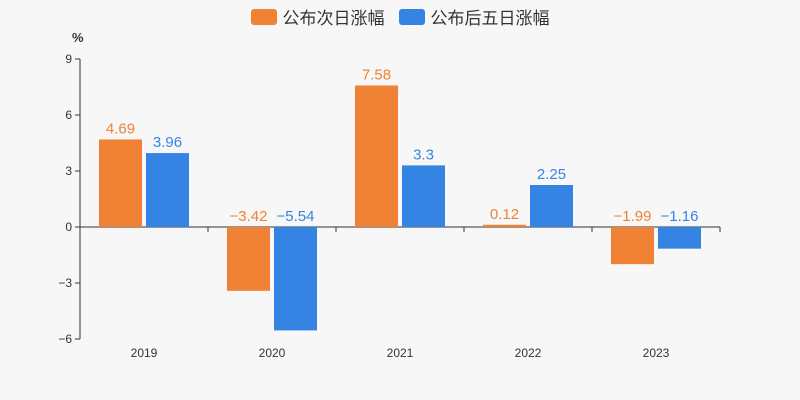  What do you see at coordinates (68, 59) in the screenshot?
I see `y-tick-label: 9` at bounding box center [68, 59].